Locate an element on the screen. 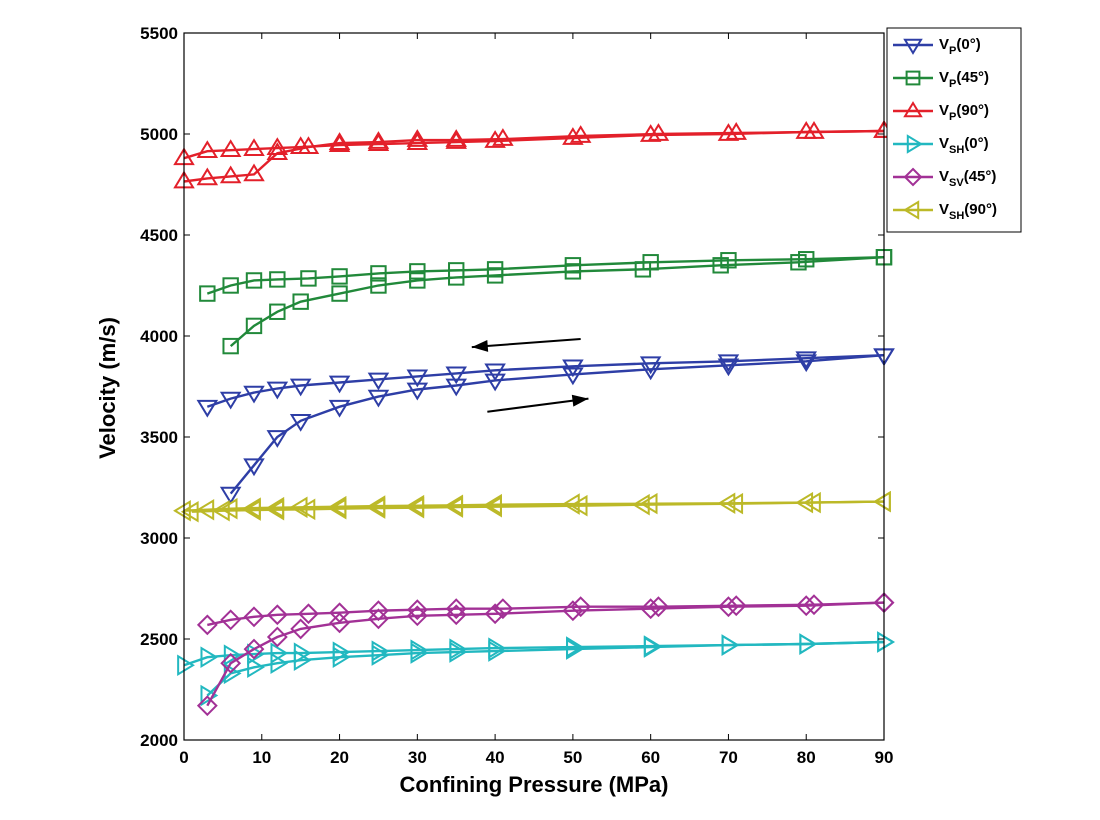 This screenshot has width=1100, height=820. legend-entry: VSH(90°) is located at coordinates (945, 211).